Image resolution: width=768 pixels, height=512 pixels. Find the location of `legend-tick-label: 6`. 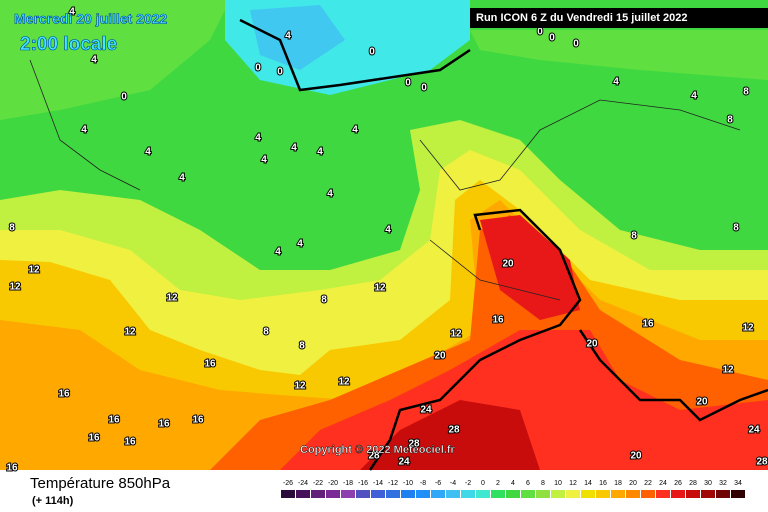

legend-tick-label: 6 is located at coordinates (528, 483).